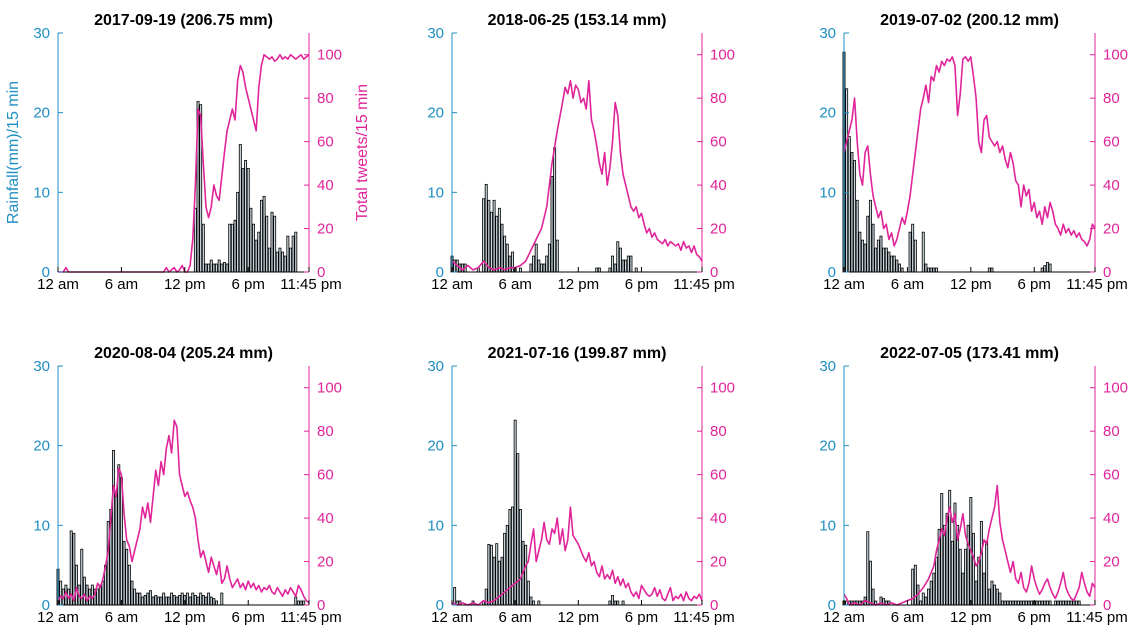  Describe the element at coordinates (641, 617) in the screenshot. I see `x-tick-label: 6 pm` at that location.